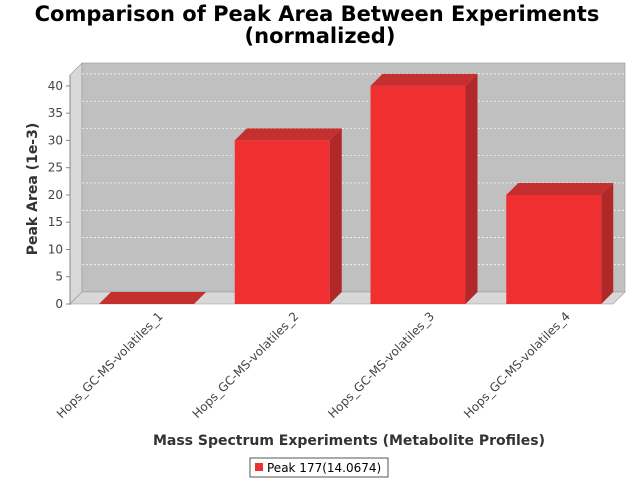  What do you see at coordinates (55, 168) in the screenshot?
I see `y-tick-label: 25` at bounding box center [55, 168].